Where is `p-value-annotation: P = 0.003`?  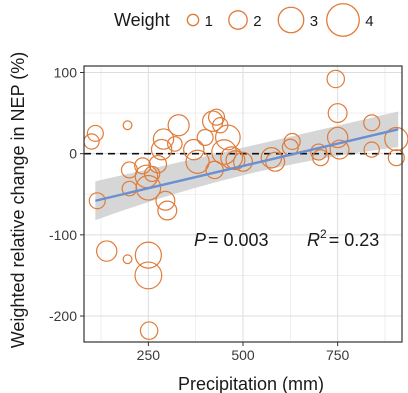
p-value-annotation: P = 0.003 is located at coordinates (231, 240).